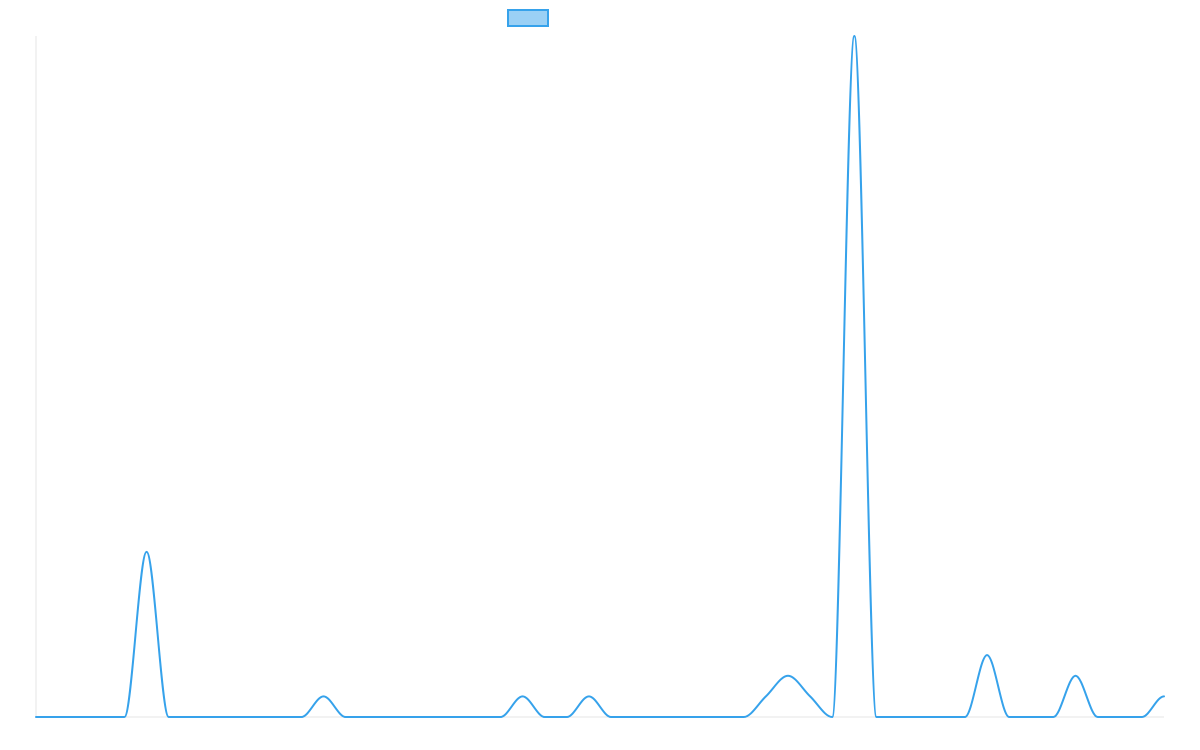 The height and width of the screenshot is (750, 1200). Describe the element at coordinates (528, 18) in the screenshot. I see `legend-swatch` at that location.